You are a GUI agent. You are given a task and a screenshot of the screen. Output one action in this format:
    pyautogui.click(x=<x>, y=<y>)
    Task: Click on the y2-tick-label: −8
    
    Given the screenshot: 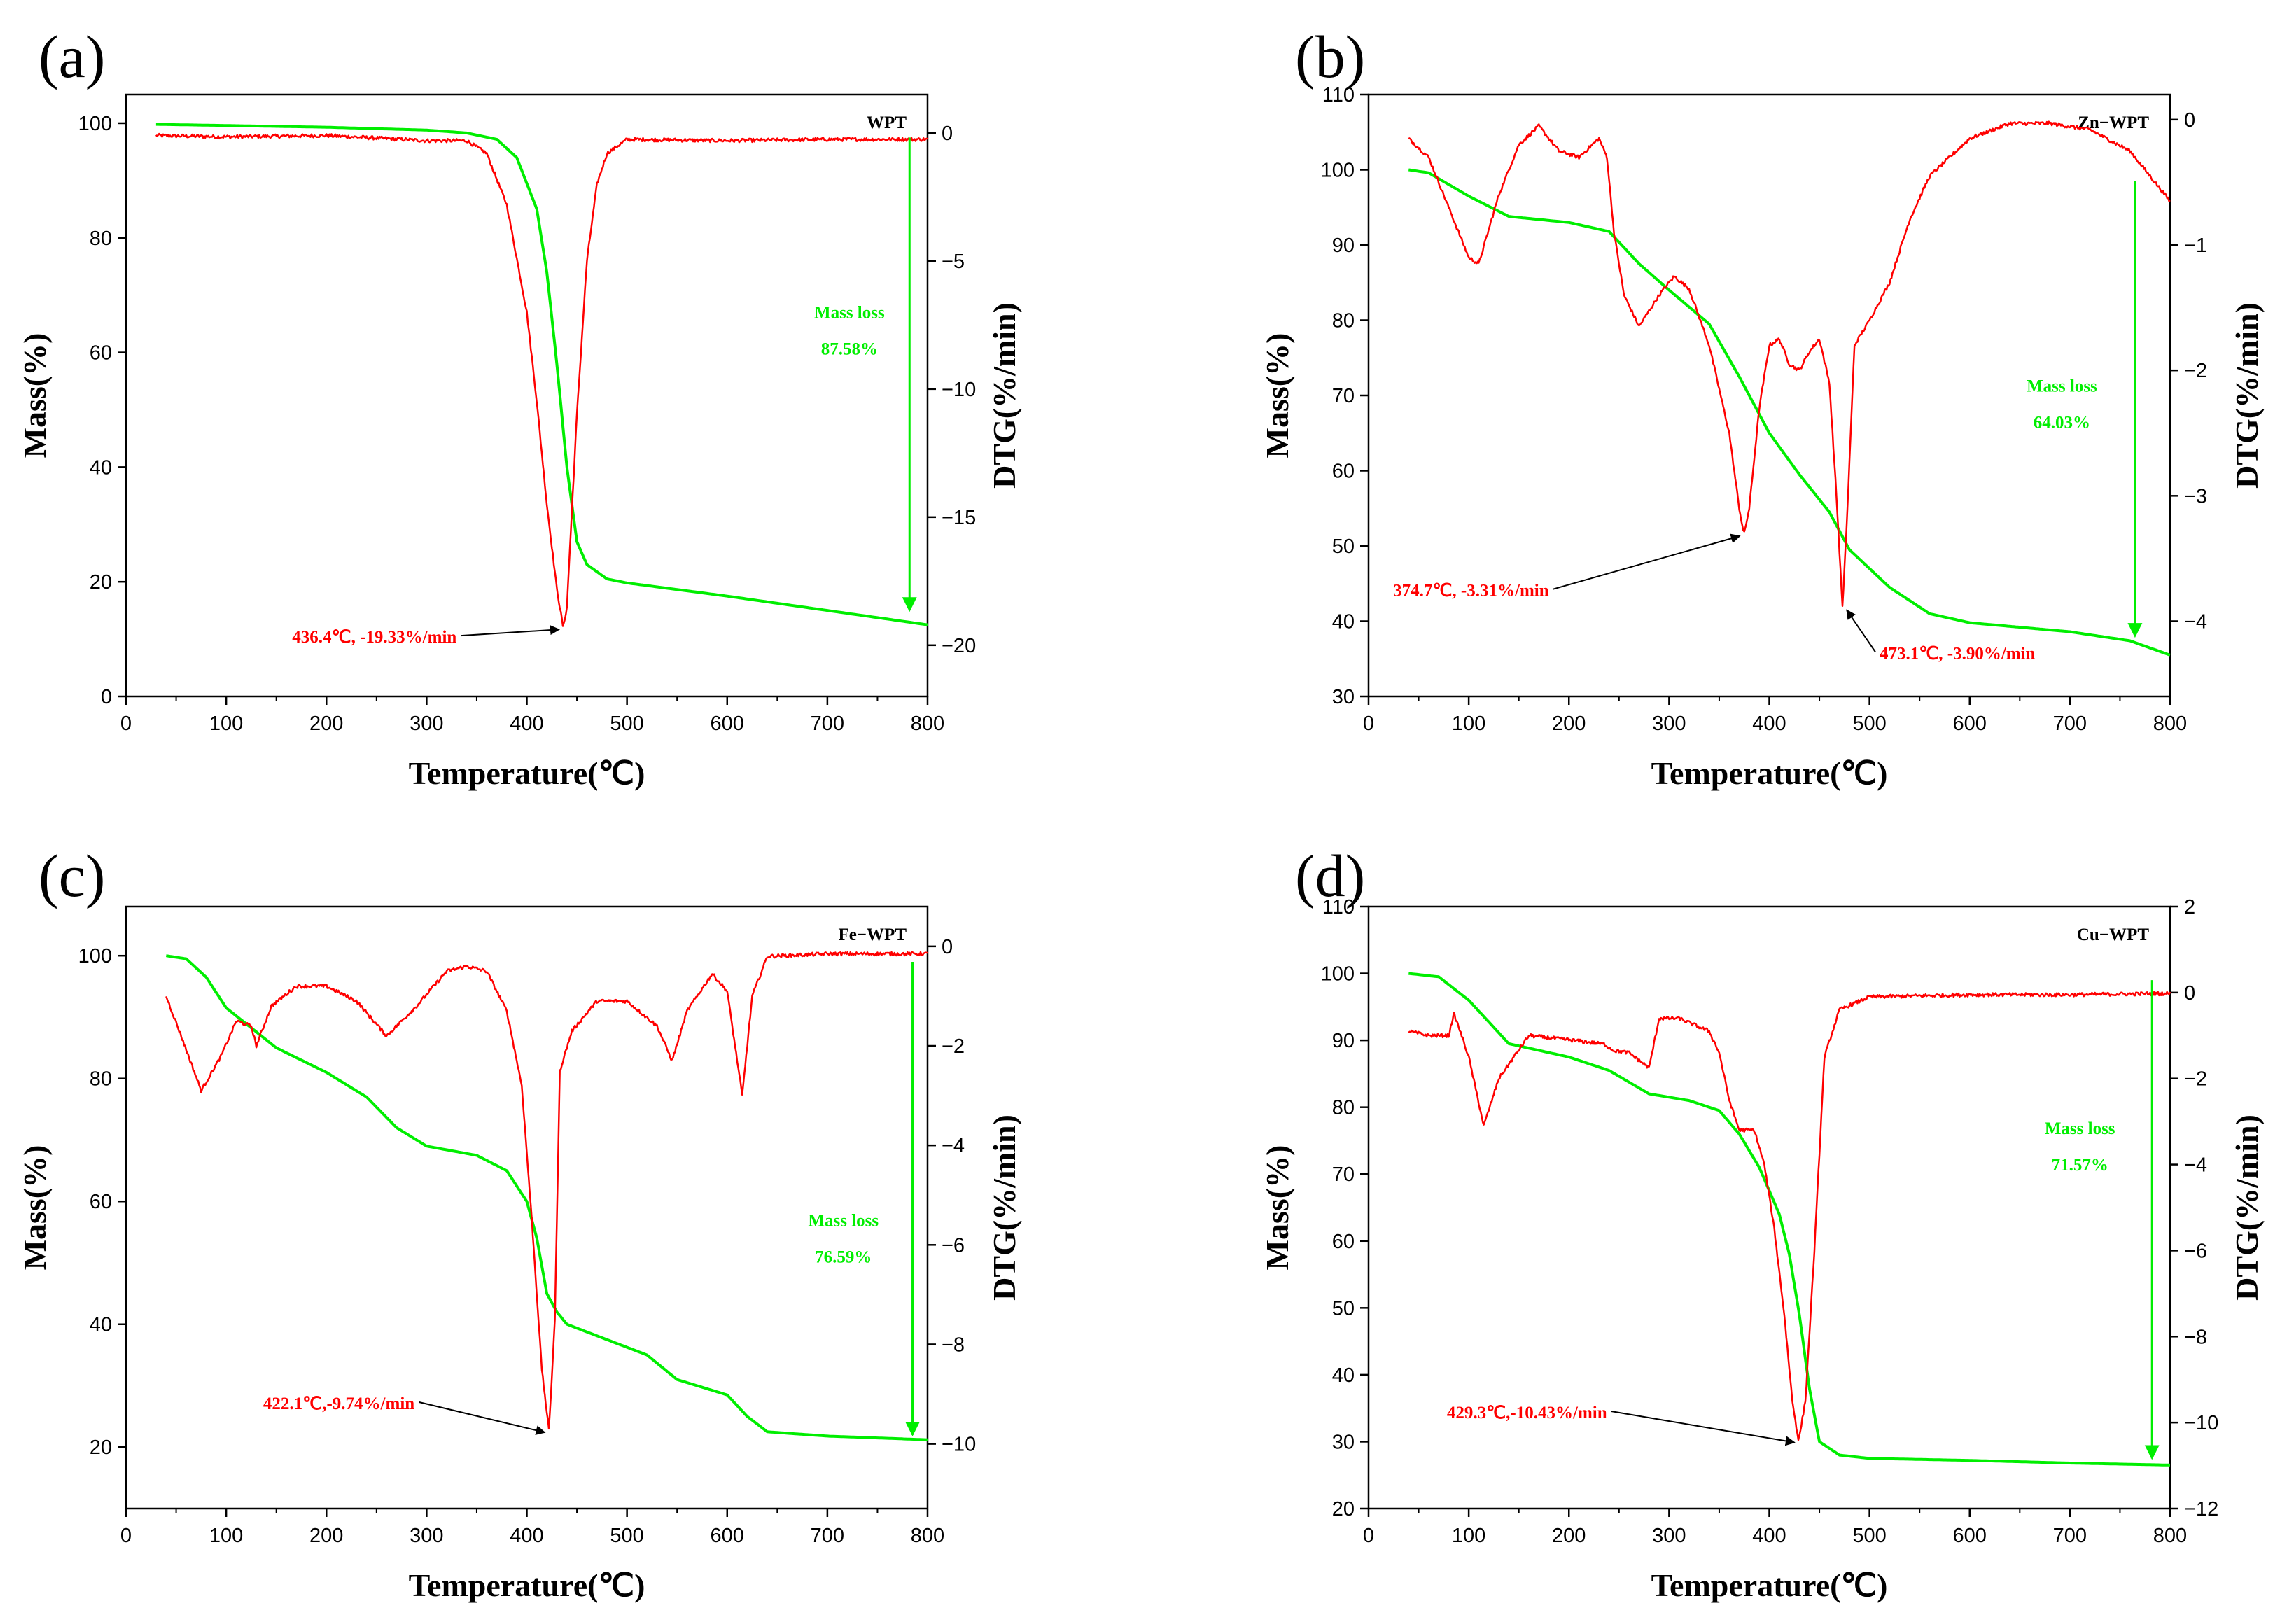 What is the action you would take?
    pyautogui.click(x=953, y=1345)
    